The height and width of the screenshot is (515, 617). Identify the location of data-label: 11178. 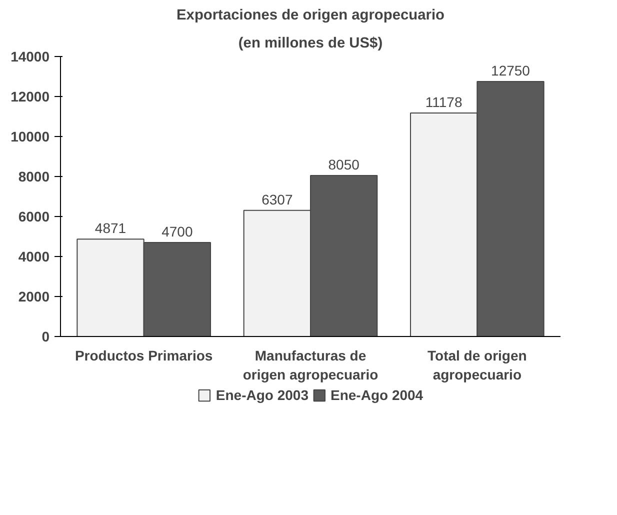
(443, 102).